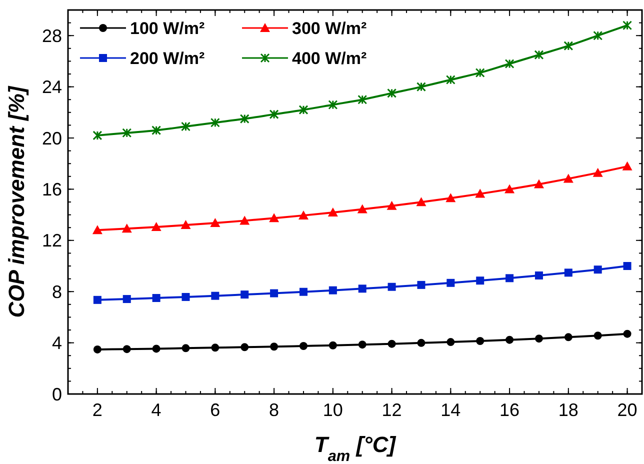  Describe the element at coordinates (52, 190) in the screenshot. I see `y-tick-label: 16` at that location.